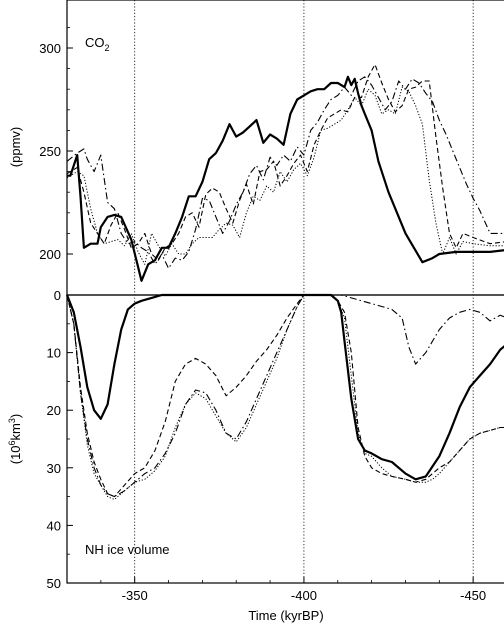  Describe the element at coordinates (97, 44) in the screenshot. I see `co2-panel-label: CO2` at that location.